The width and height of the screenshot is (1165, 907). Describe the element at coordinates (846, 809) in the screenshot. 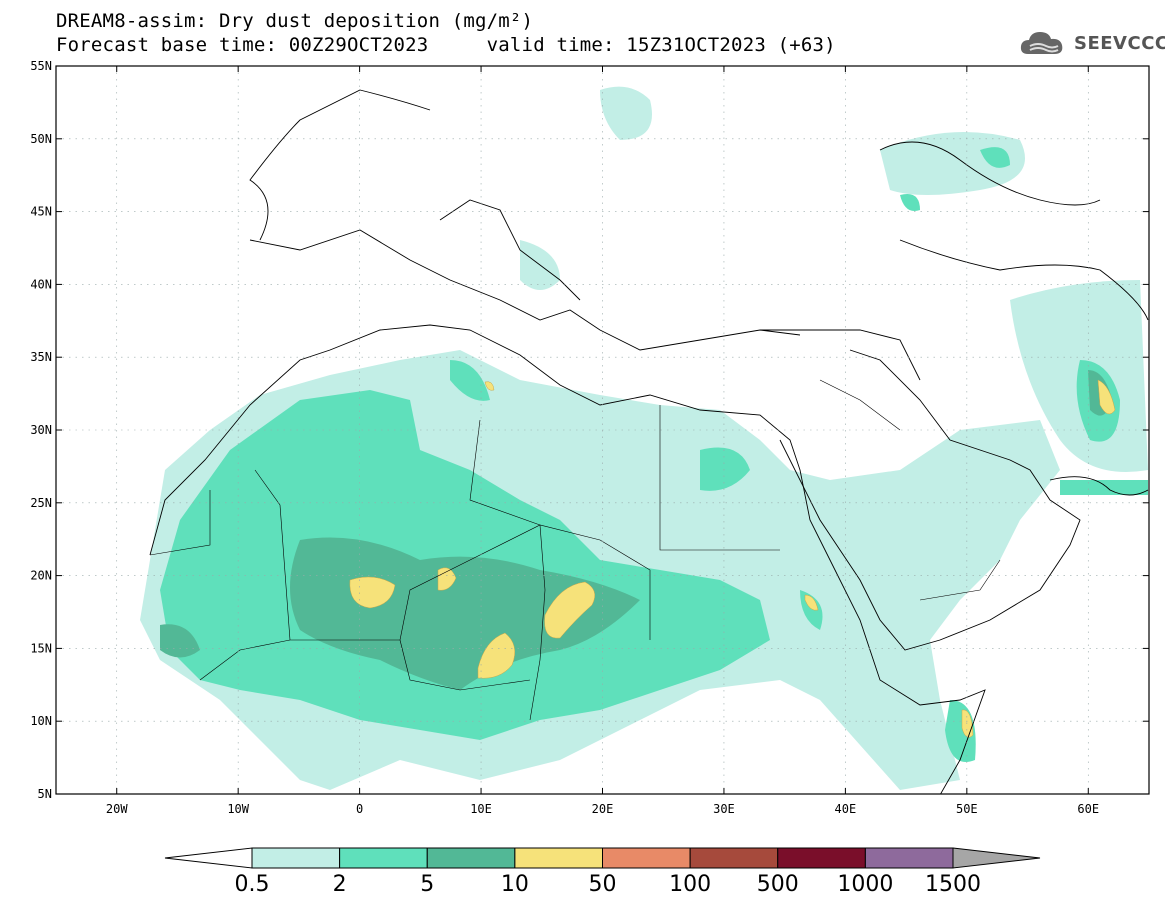

I see `lon-label: 40E` at that location.